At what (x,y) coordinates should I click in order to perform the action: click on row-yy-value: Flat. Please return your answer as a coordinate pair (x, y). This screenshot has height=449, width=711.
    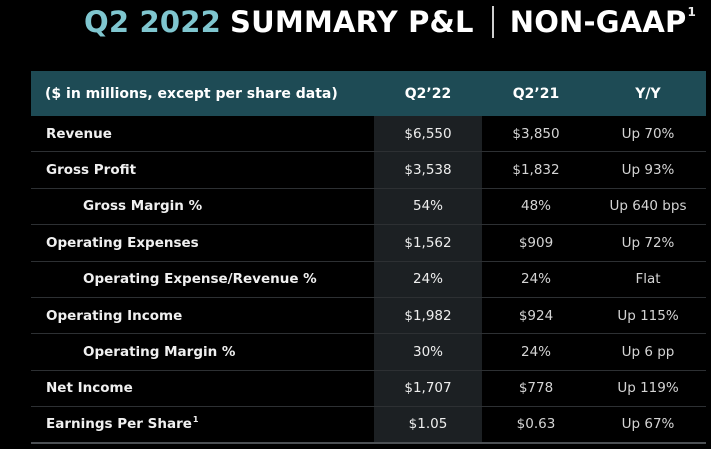
    Looking at the image, I should click on (648, 279).